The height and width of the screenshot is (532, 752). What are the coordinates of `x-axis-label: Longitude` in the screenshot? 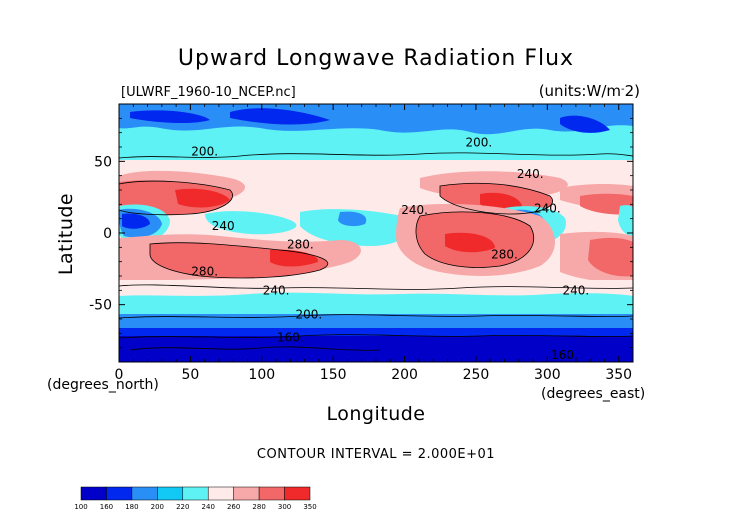 It's located at (376, 414).